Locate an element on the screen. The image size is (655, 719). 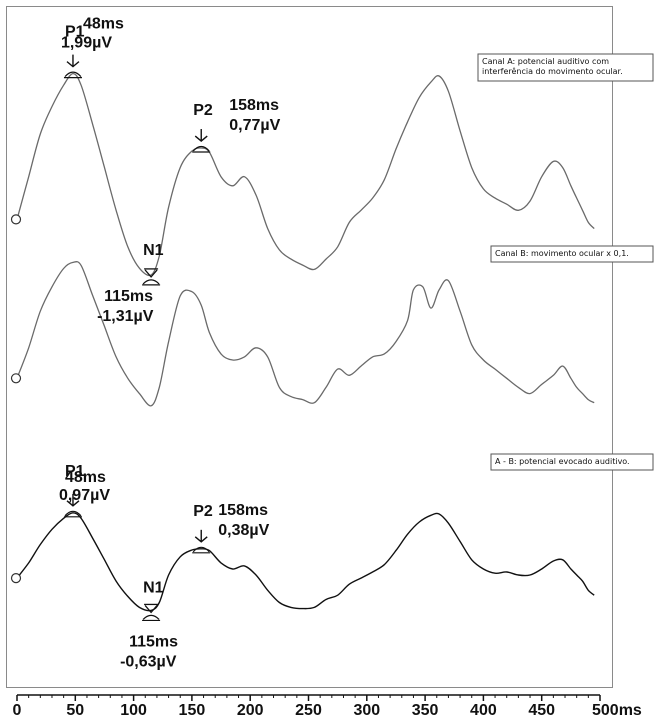
peak-amplitude-label: -0,63µV is located at coordinates (148, 661).